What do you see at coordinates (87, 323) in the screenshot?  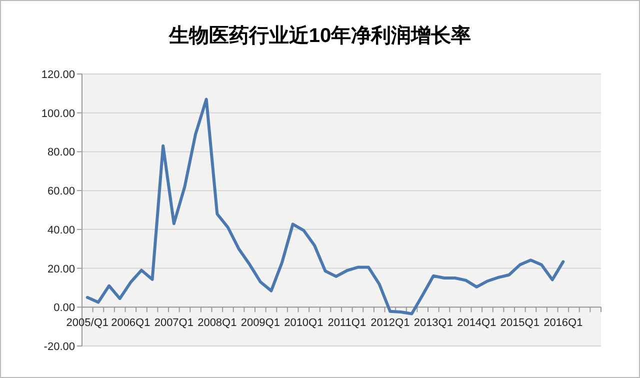 I see `x-tick-label: 2005/Q1` at bounding box center [87, 323].